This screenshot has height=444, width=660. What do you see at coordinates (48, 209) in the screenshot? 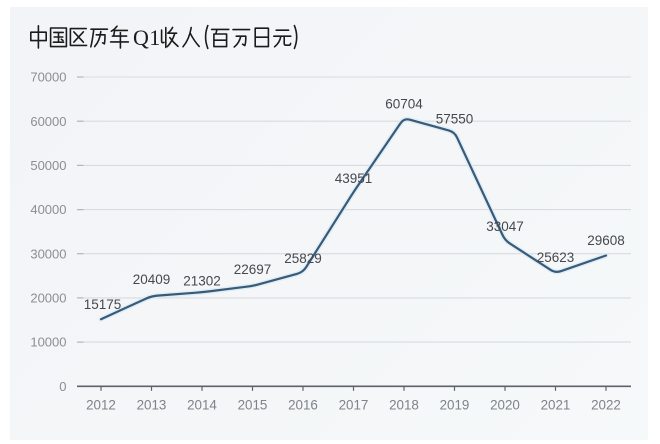
I see `svg-text: 40000` at bounding box center [48, 209].